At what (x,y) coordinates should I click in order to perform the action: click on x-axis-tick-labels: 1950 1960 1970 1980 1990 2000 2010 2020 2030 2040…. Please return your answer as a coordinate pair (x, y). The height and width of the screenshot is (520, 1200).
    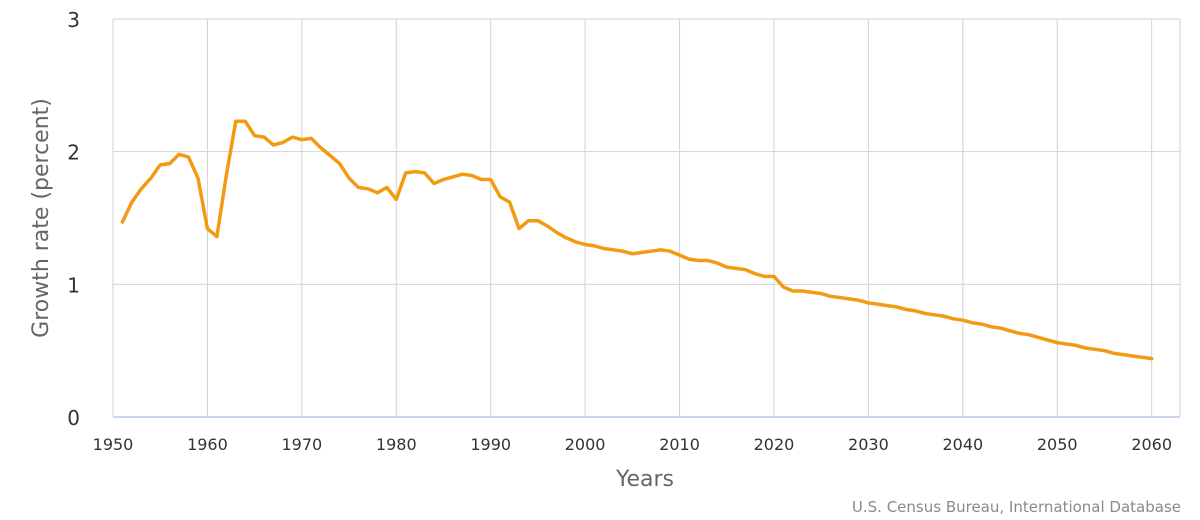
    Looking at the image, I should click on (632, 444).